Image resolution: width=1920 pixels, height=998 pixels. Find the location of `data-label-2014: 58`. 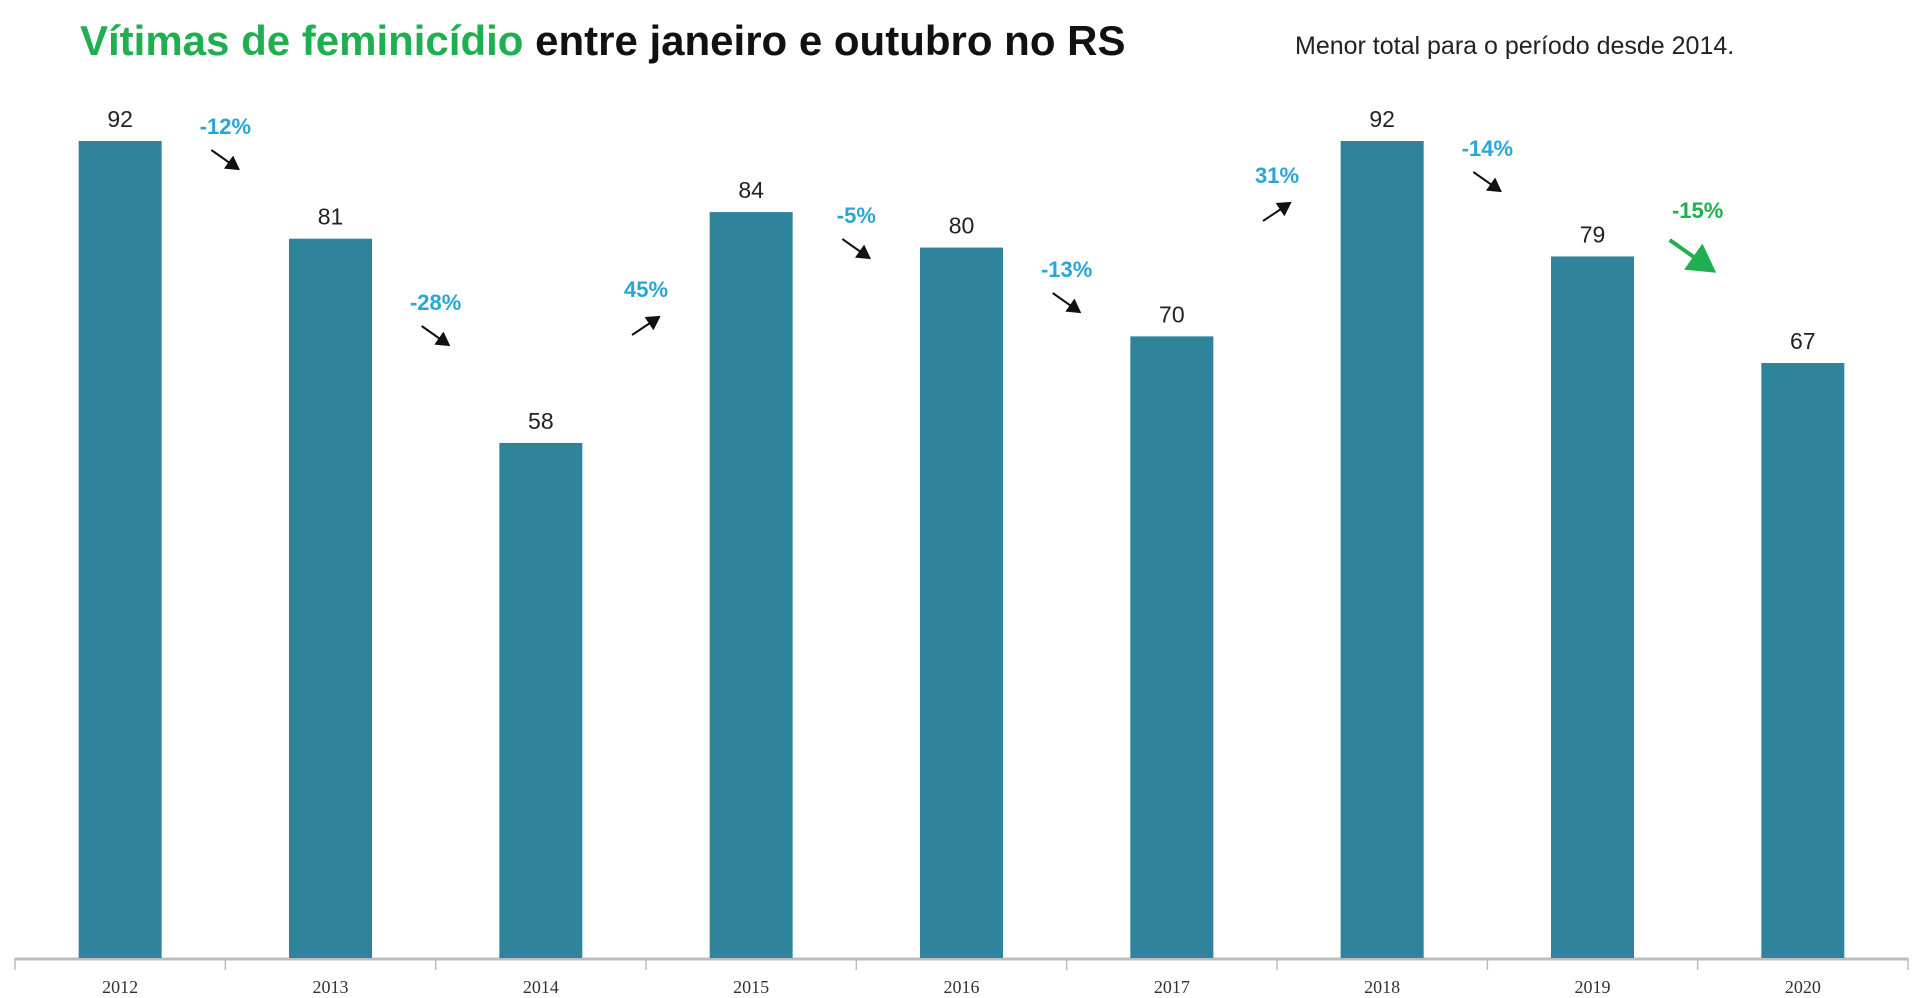

data-label-2014: 58 is located at coordinates (541, 421).